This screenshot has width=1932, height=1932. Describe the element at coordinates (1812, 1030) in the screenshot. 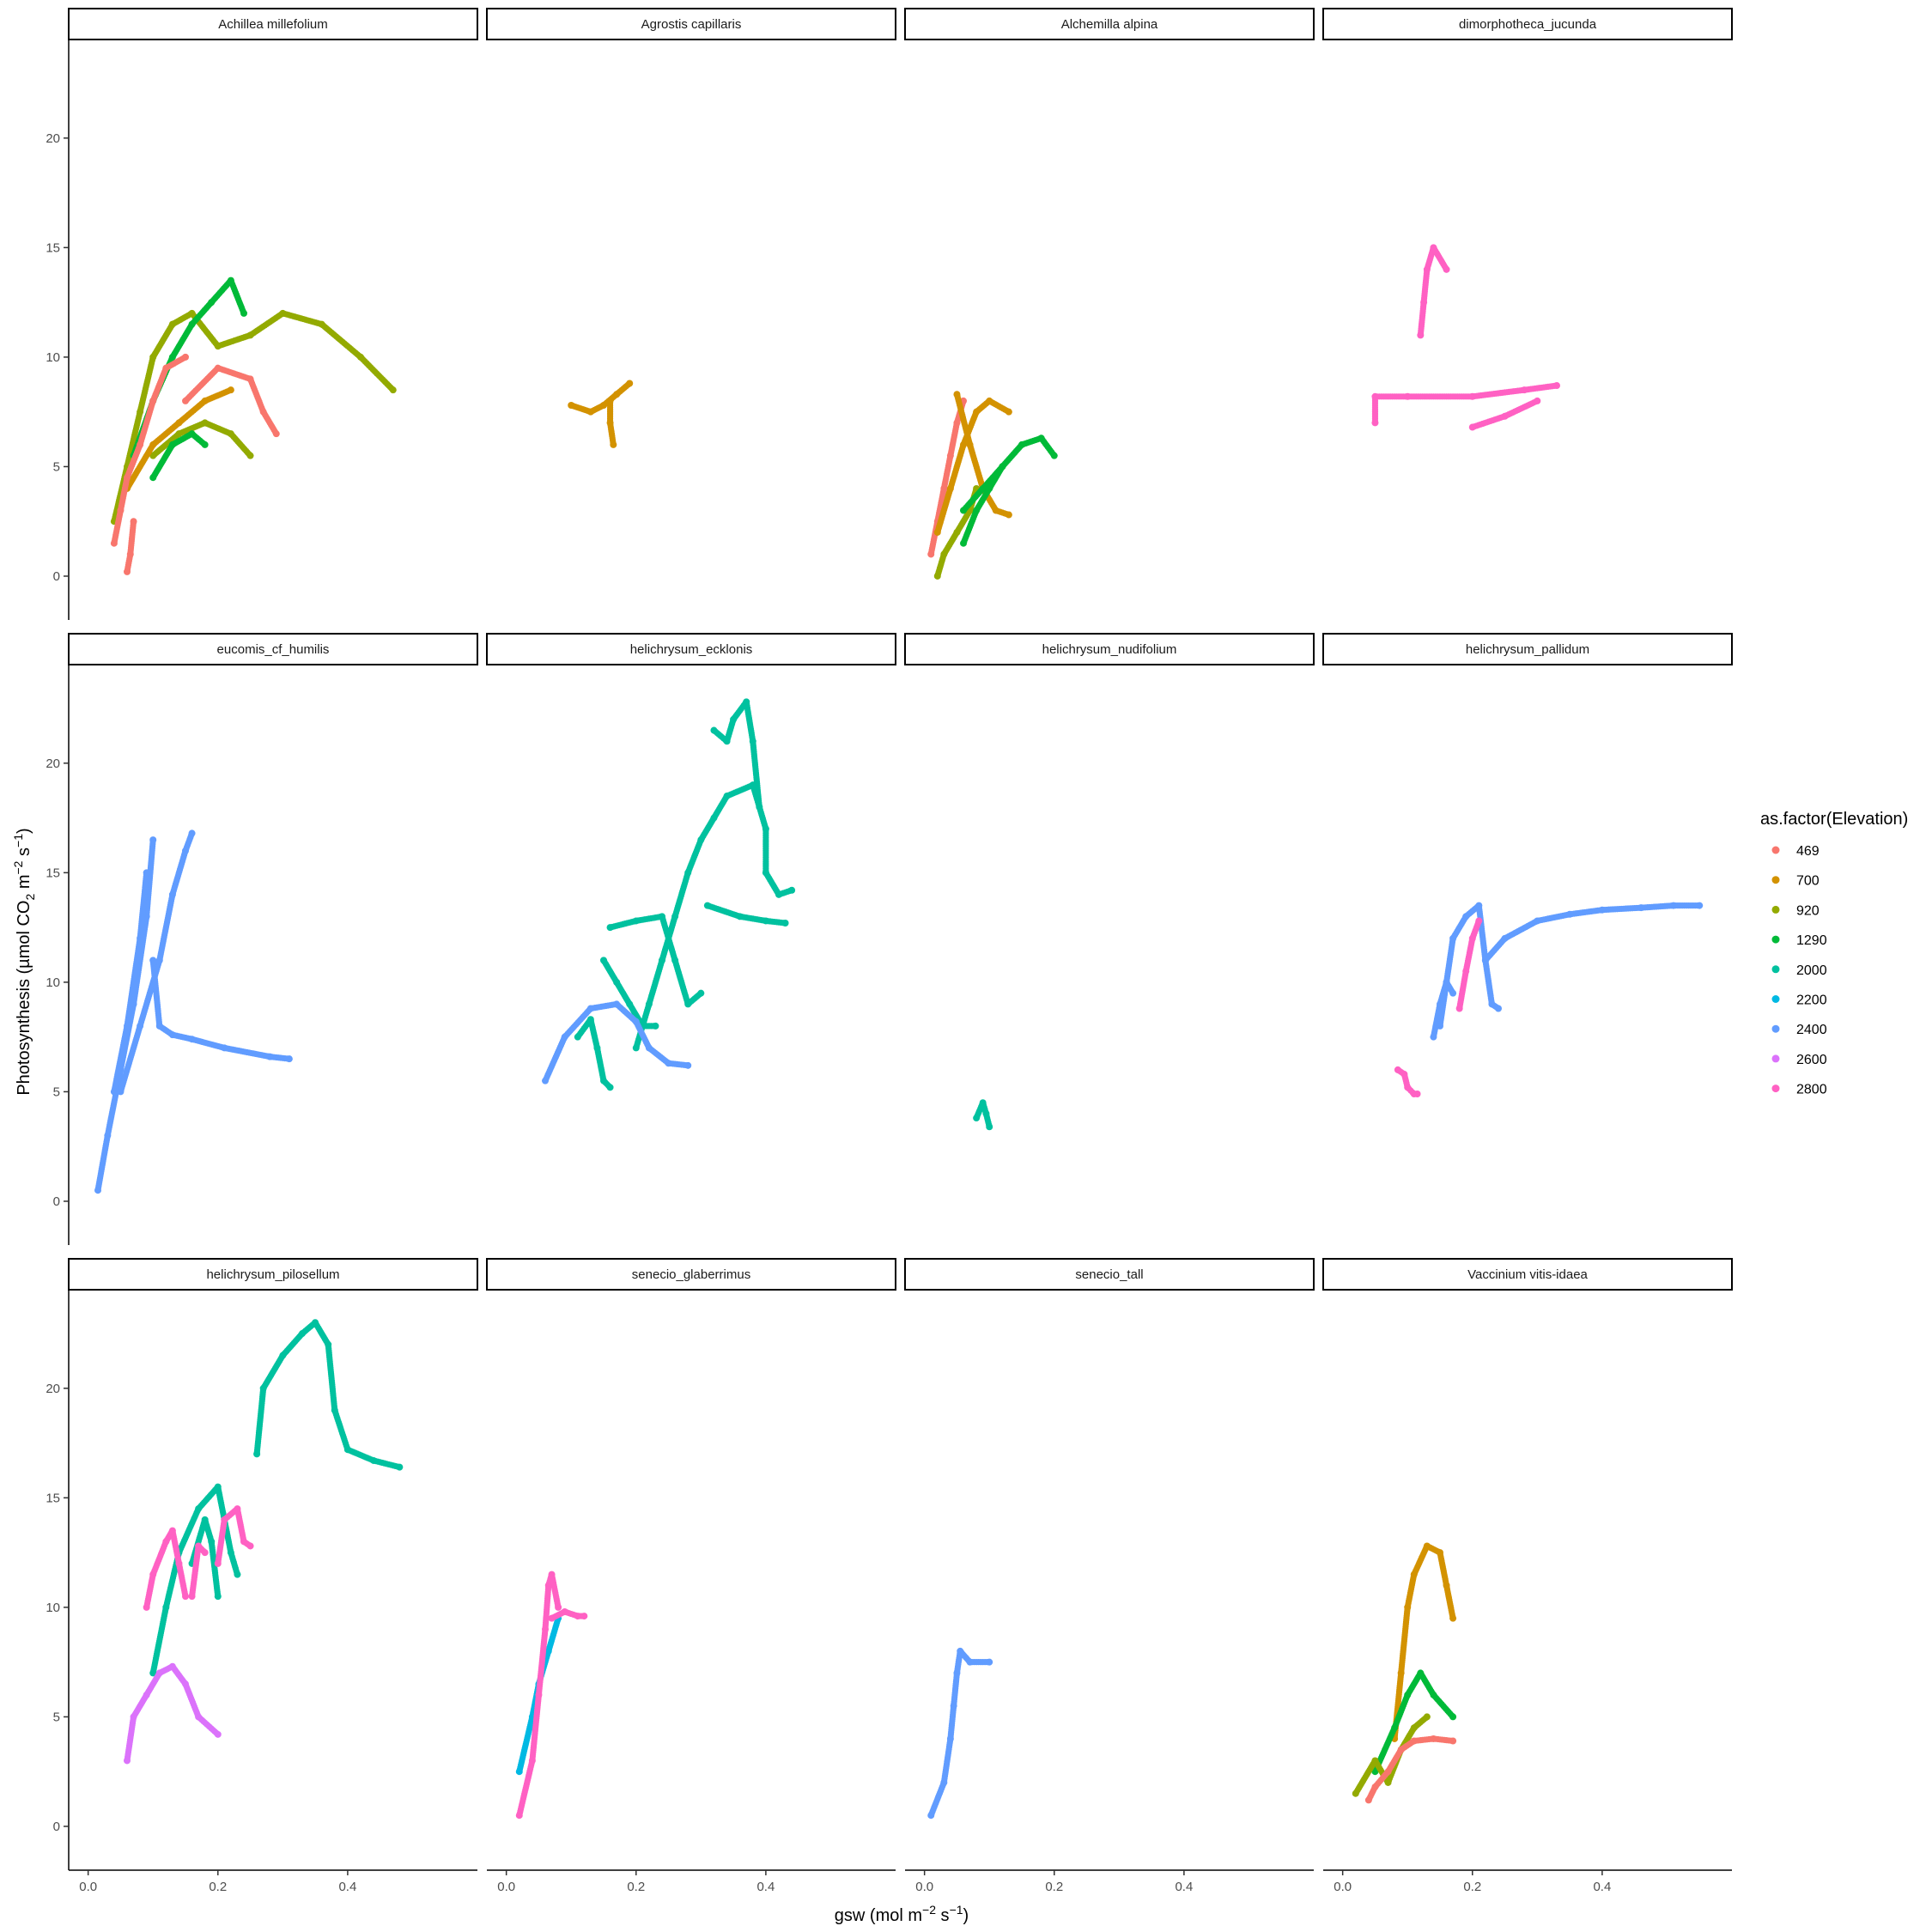

I see `legend-label: 2400` at that location.